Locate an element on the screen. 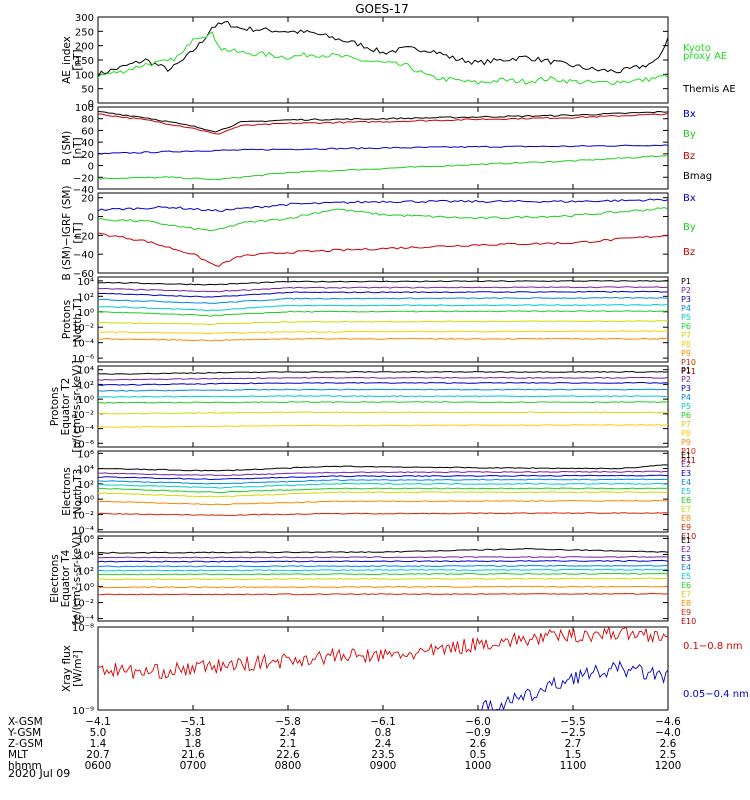  ephemeris-row-label: MLT is located at coordinates (18, 755).